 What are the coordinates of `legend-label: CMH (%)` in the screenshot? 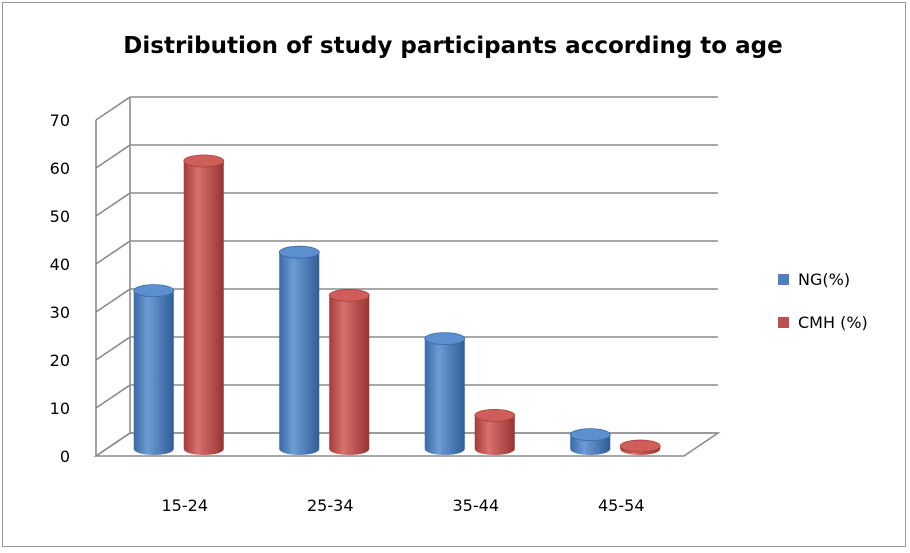 It's located at (833, 322).